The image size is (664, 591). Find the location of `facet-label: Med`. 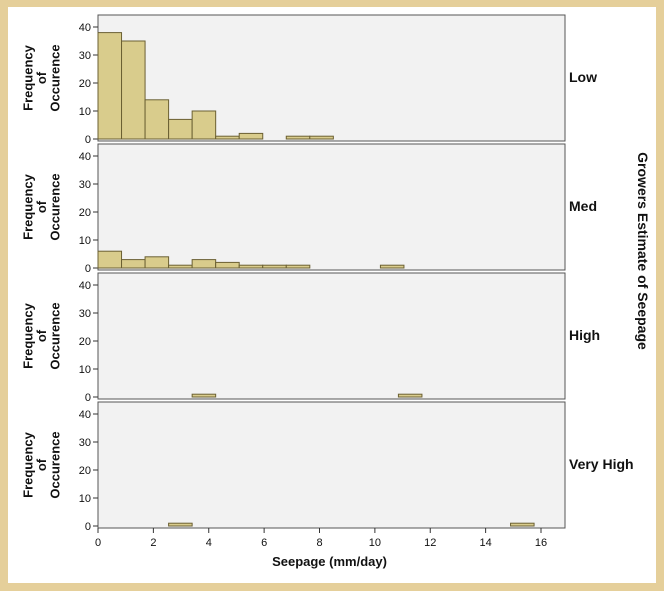

facet-label: Med is located at coordinates (583, 206).